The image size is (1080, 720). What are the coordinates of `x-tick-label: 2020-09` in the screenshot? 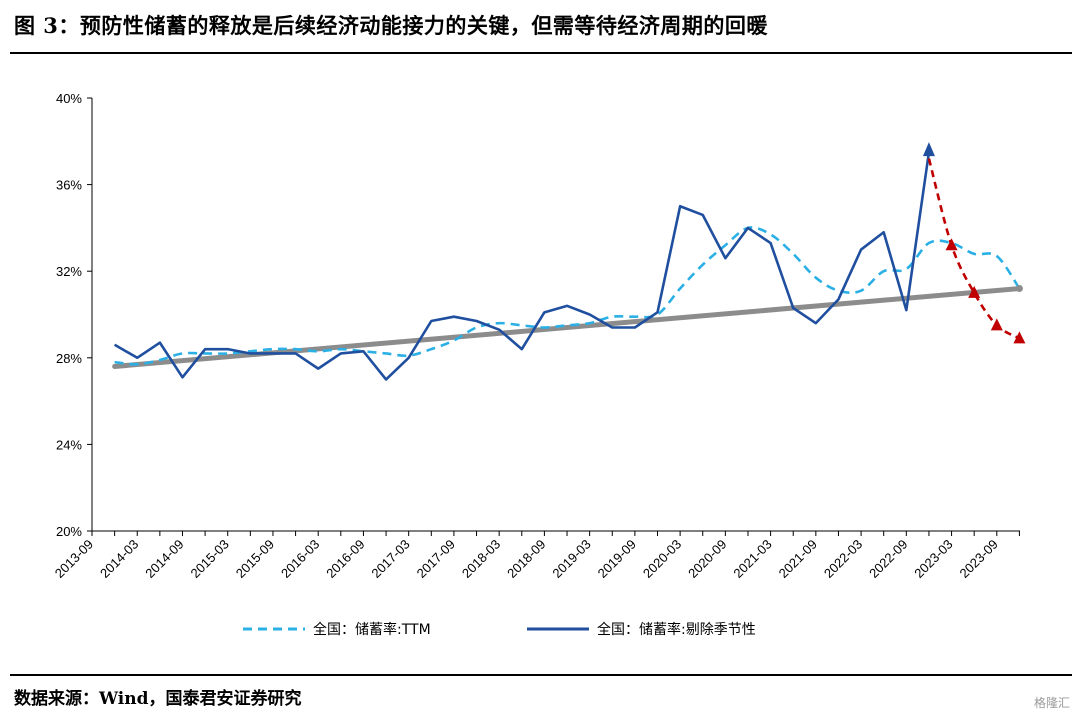 It's located at (707, 559).